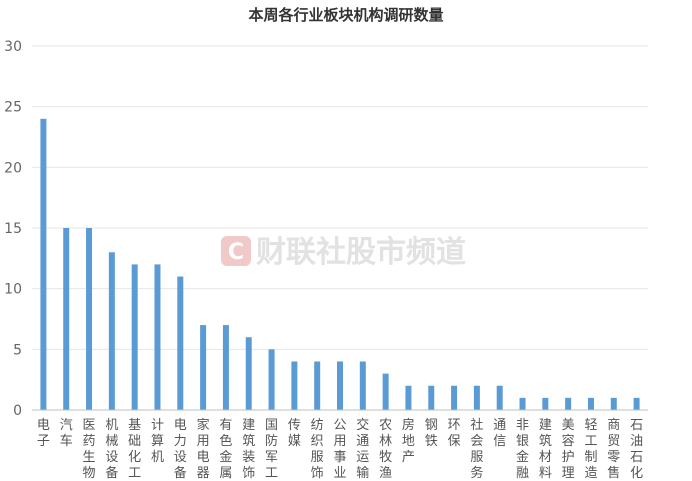 The image size is (692, 481). I want to click on y-axis-ticks: 0 5 10 15 20 25 30, so click(13, 229).